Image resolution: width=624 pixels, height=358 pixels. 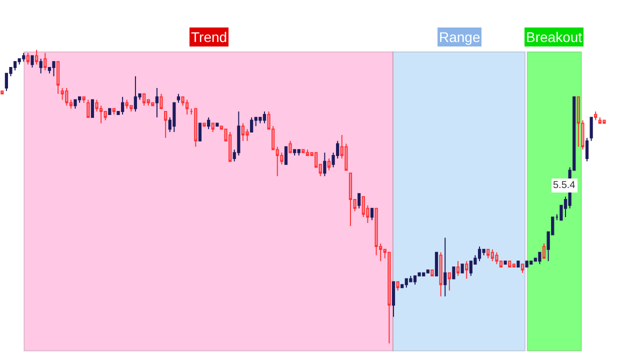 What do you see at coordinates (554, 37) in the screenshot?
I see `text: Breakout` at bounding box center [554, 37].